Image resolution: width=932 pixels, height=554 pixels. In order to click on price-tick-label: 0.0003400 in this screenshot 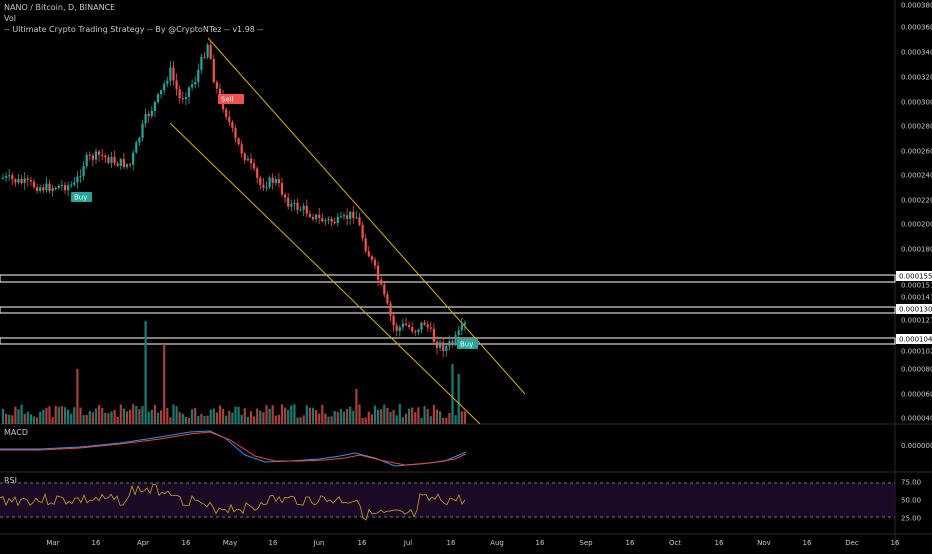, I will do `click(916, 53)`.